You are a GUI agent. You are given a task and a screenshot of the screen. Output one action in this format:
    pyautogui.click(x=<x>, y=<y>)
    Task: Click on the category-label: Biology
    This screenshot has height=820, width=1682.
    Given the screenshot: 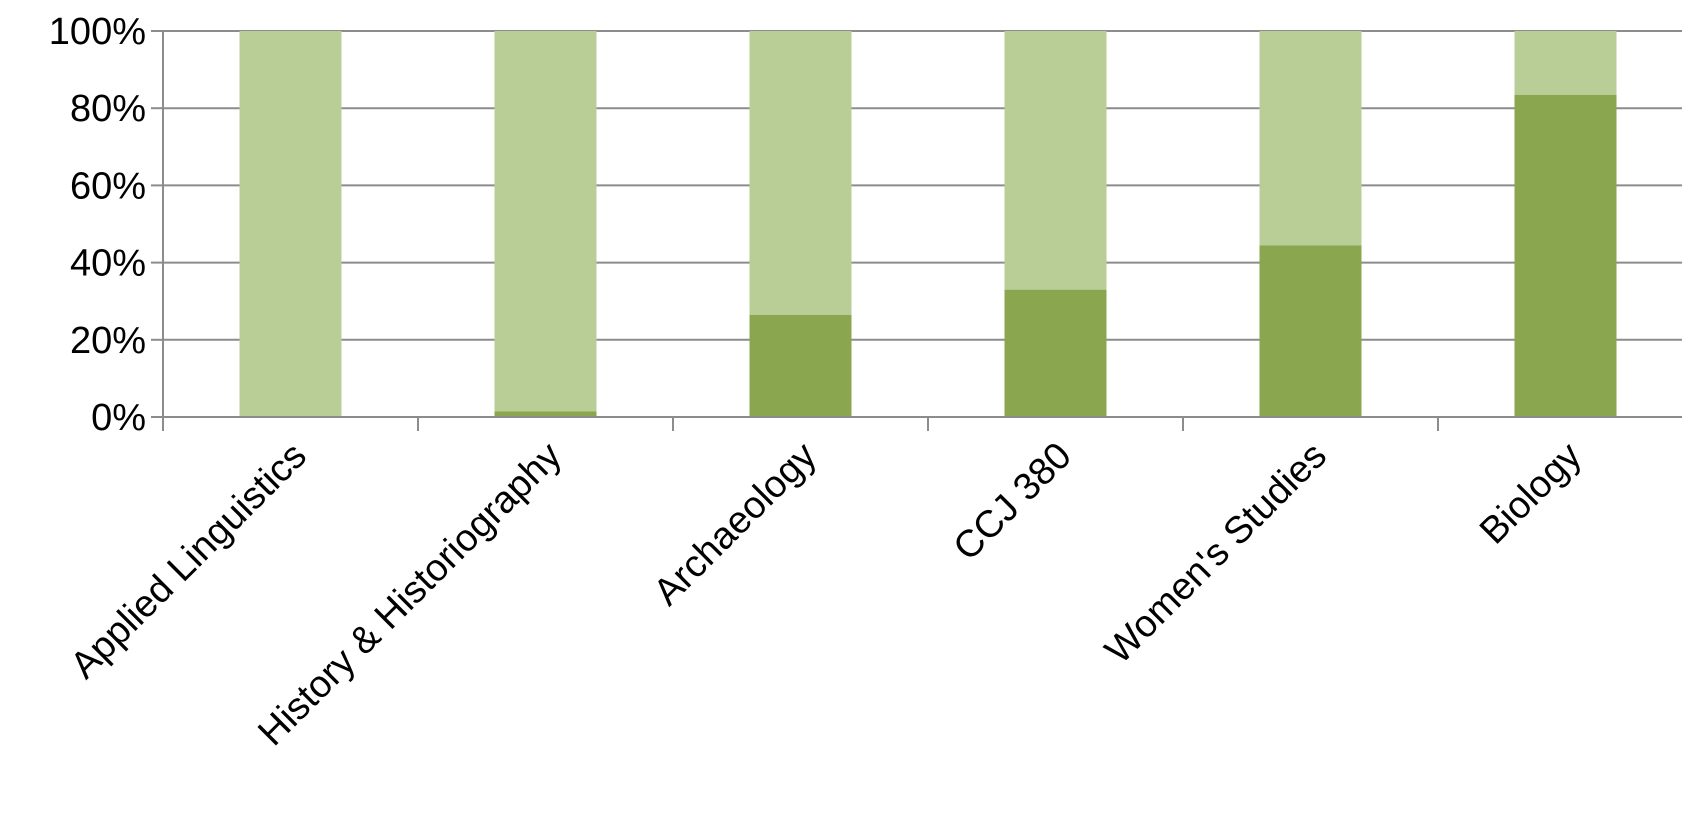 What is the action you would take?
    pyautogui.click(x=1531, y=494)
    